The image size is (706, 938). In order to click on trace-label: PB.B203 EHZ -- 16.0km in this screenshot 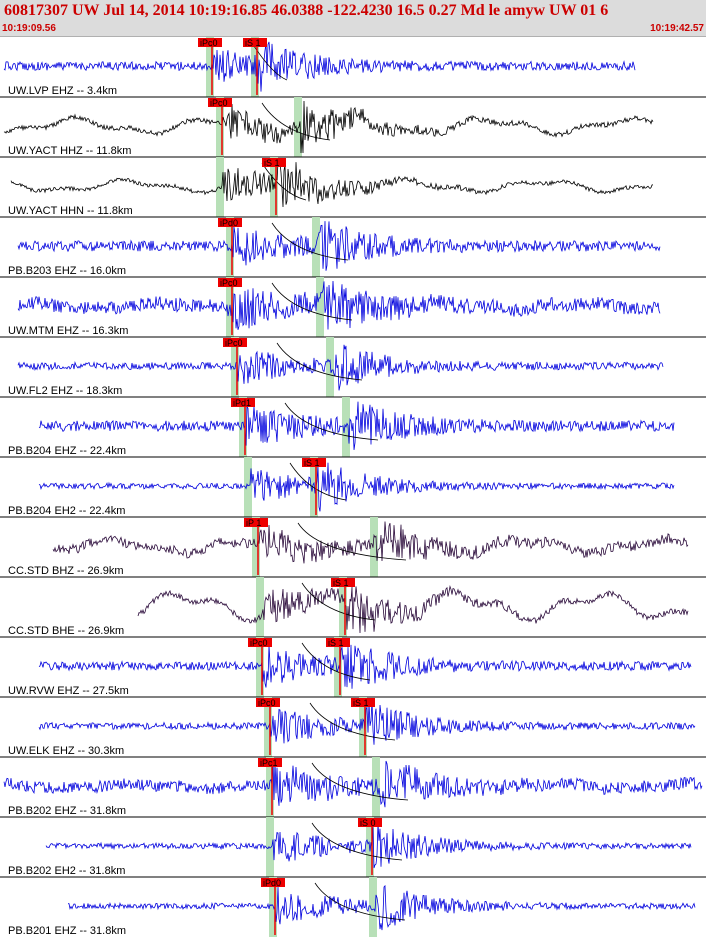, I will do `click(67, 271)`.